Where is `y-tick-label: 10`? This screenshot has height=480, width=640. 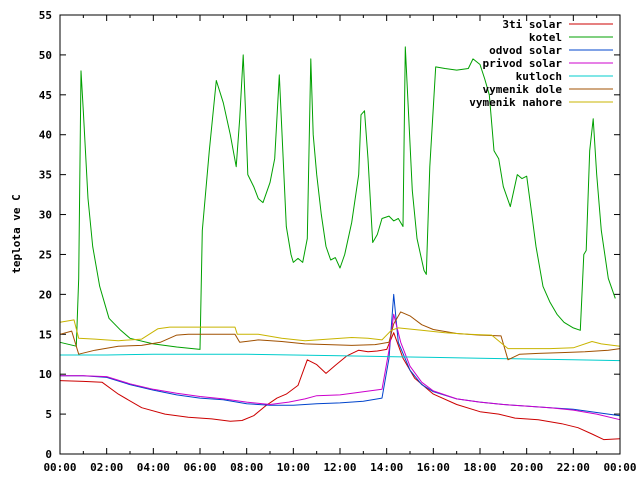 y-tick-label: 10 is located at coordinates (45, 374).